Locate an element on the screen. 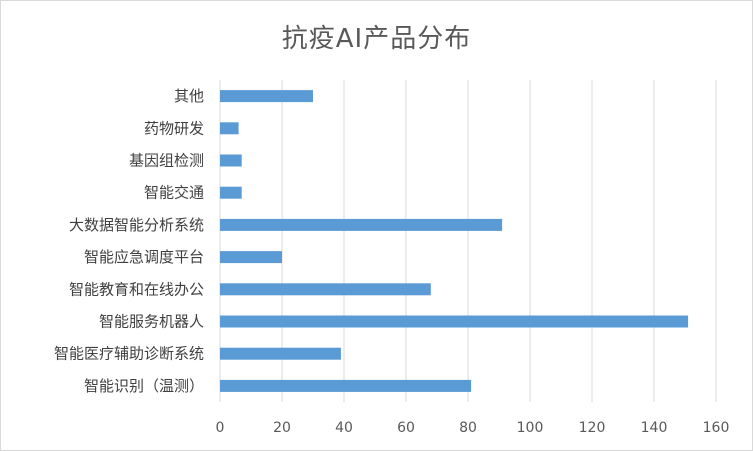 The height and width of the screenshot is (451, 753). category-label: 智能交通 is located at coordinates (174, 193).